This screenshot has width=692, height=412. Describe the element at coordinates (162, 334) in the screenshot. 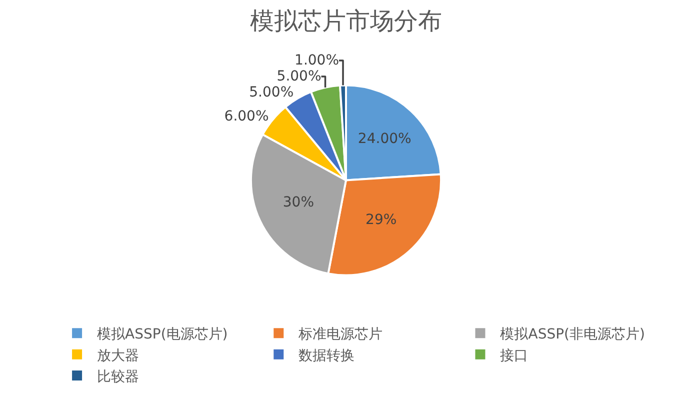

I see `legend-label: 模拟ASSP(电源芯片)` at that location.